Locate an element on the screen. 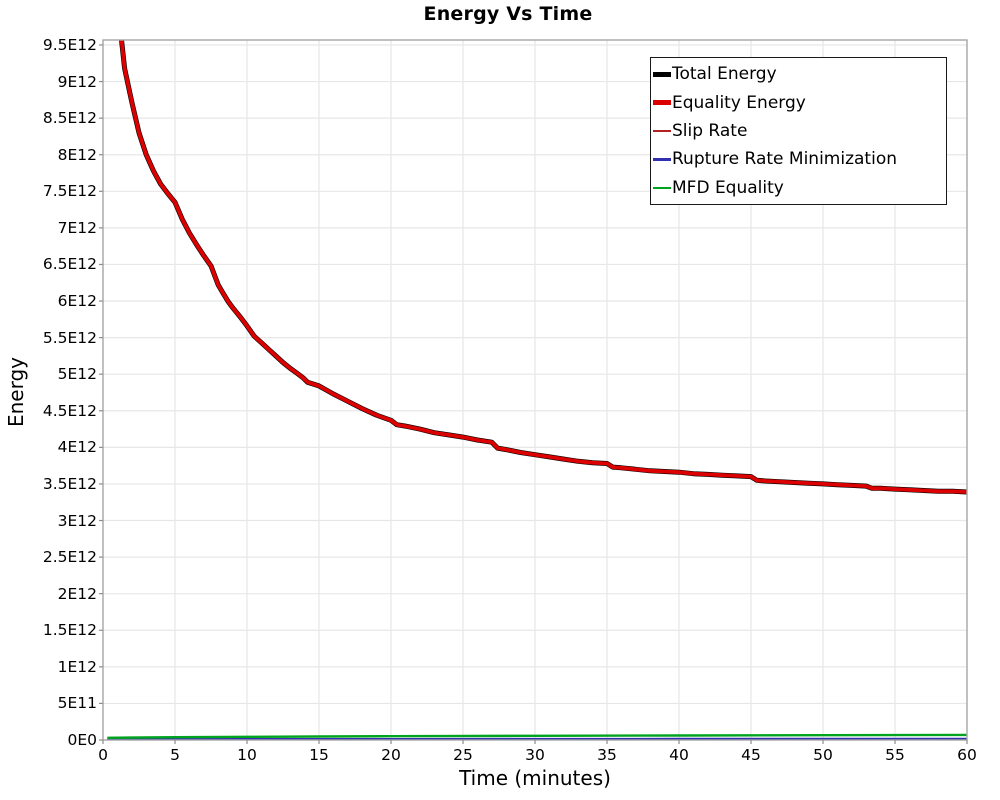  y-tick-label: 6E12 is located at coordinates (77, 301).